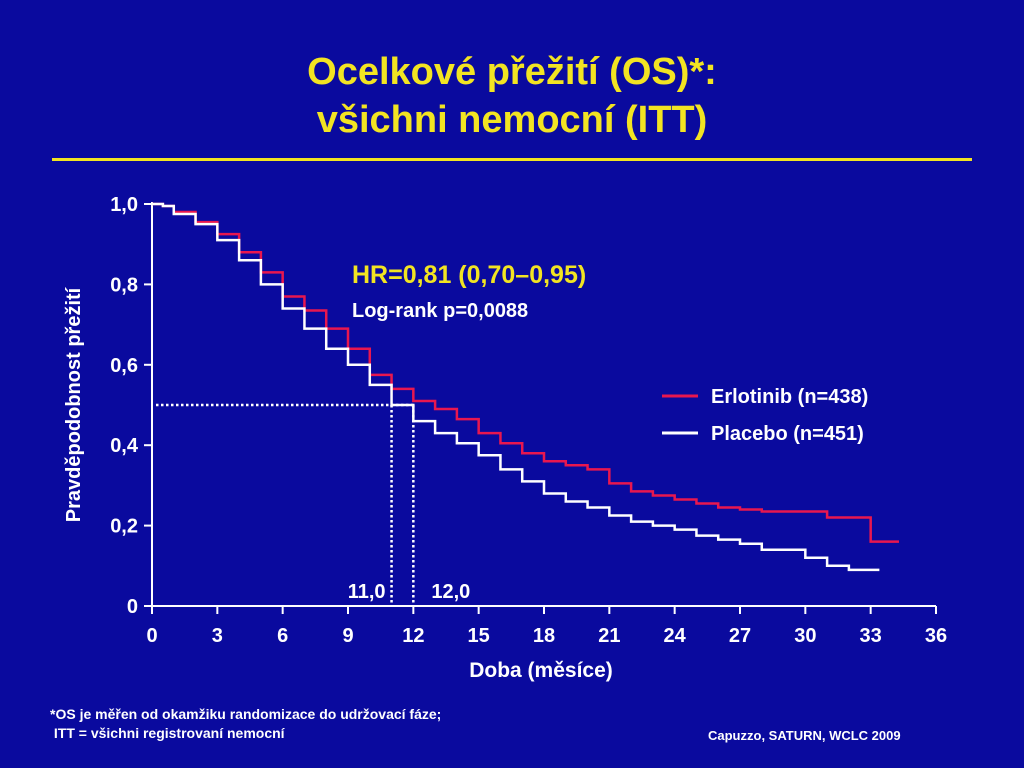 The height and width of the screenshot is (768, 1024). Describe the element at coordinates (124, 366) in the screenshot. I see `y-tick-label: 0,6` at that location.